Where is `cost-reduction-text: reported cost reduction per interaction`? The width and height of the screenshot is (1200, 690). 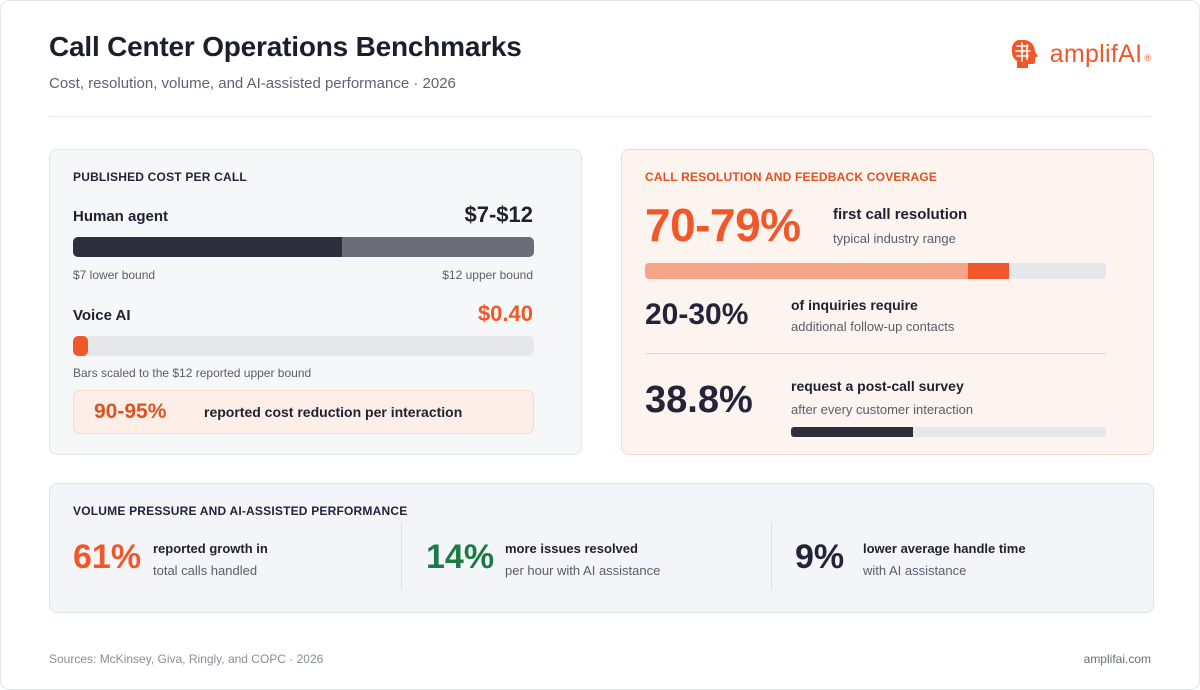
cost-reduction-text: reported cost reduction per interaction is located at coordinates (333, 412).